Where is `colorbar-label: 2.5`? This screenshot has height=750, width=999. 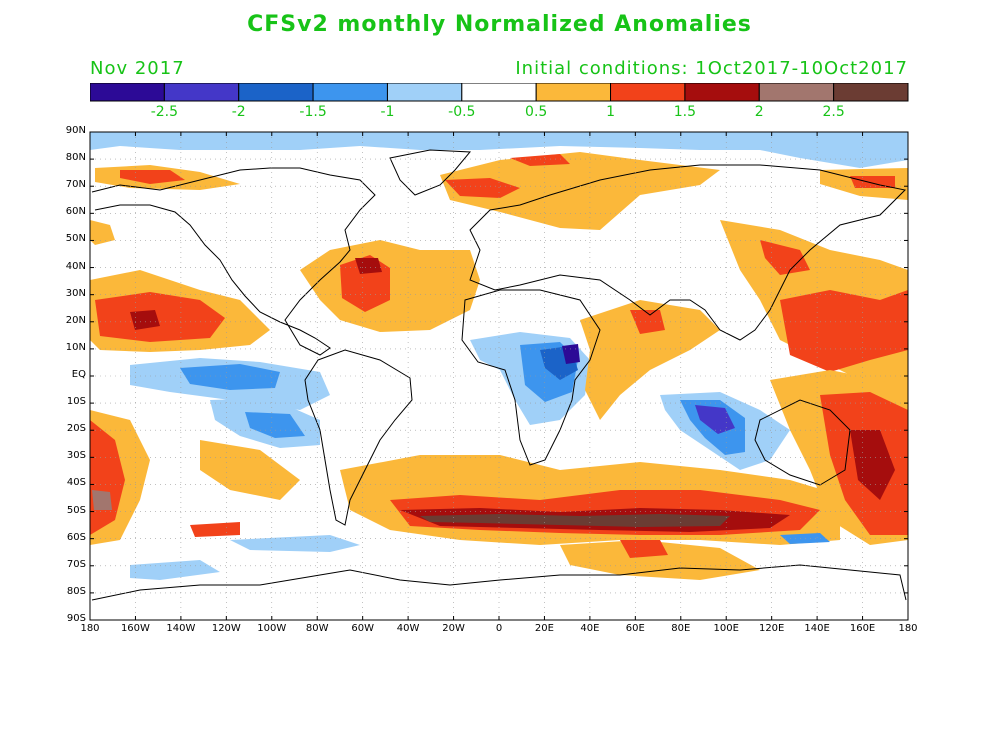
colorbar-label: 2.5 is located at coordinates (833, 112).